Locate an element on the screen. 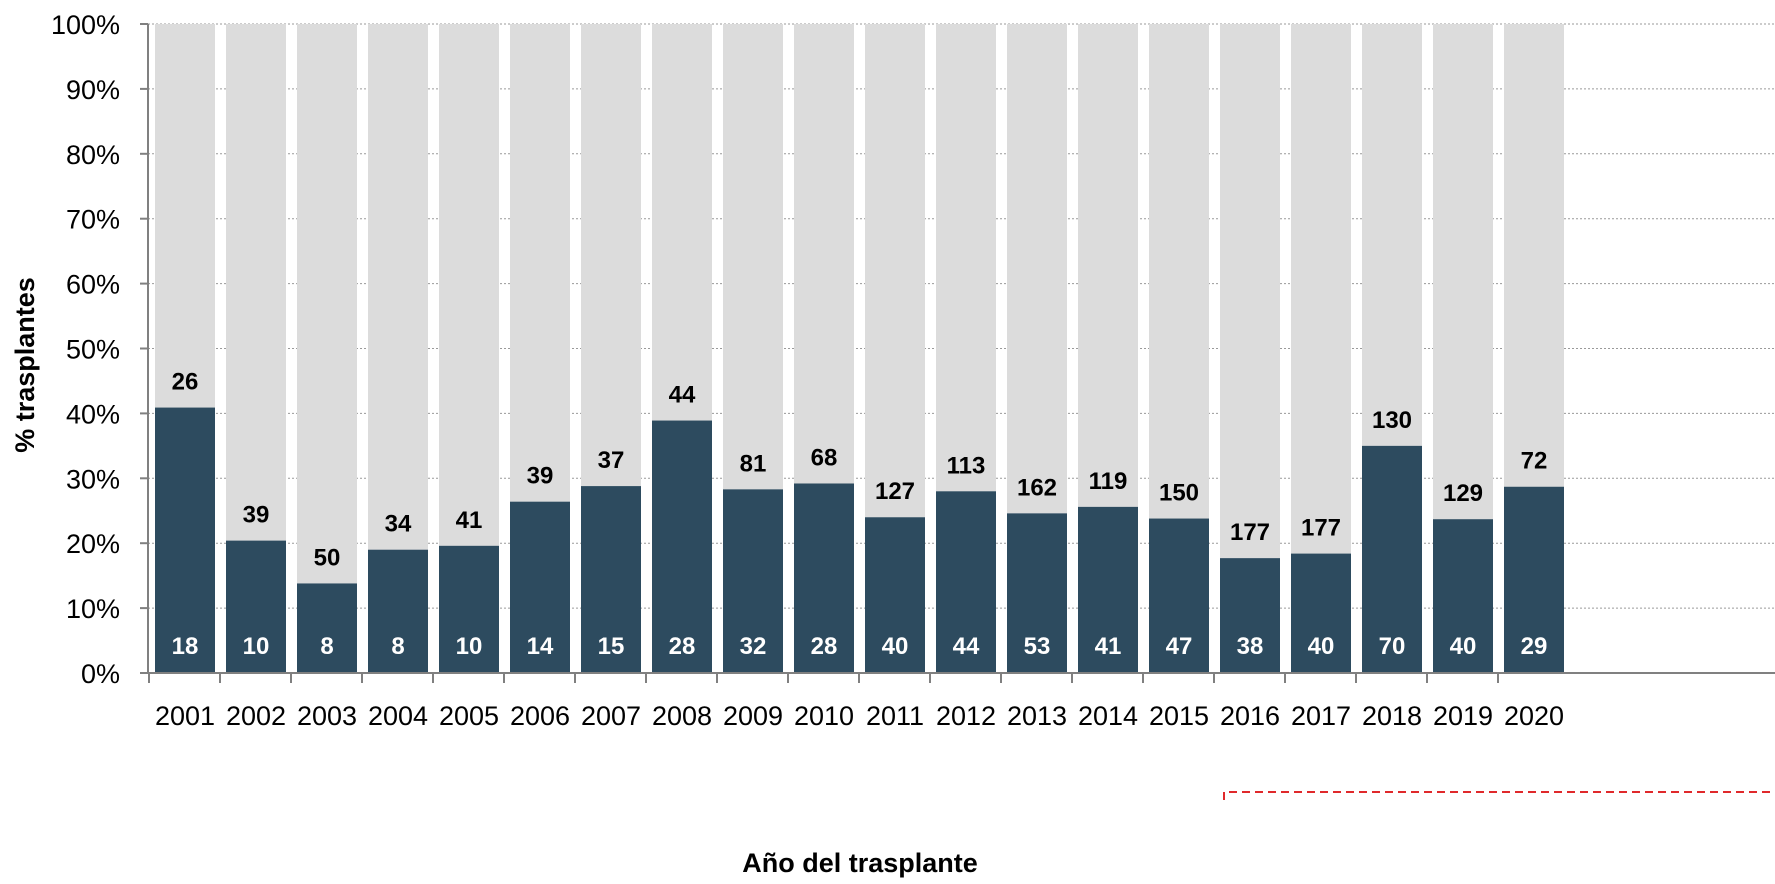 This screenshot has height=884, width=1775. y-tick-label: 30% is located at coordinates (93, 479).